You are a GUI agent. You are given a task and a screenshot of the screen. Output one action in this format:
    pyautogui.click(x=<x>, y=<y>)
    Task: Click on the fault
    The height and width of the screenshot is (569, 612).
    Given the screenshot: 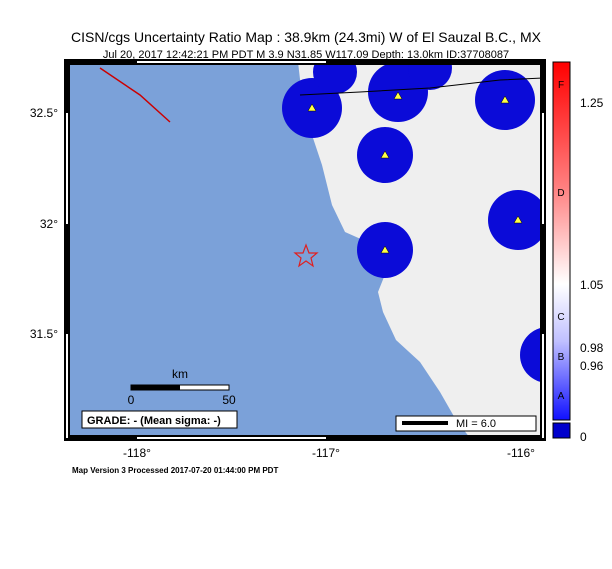 What is the action you would take?
    pyautogui.click(x=135, y=95)
    